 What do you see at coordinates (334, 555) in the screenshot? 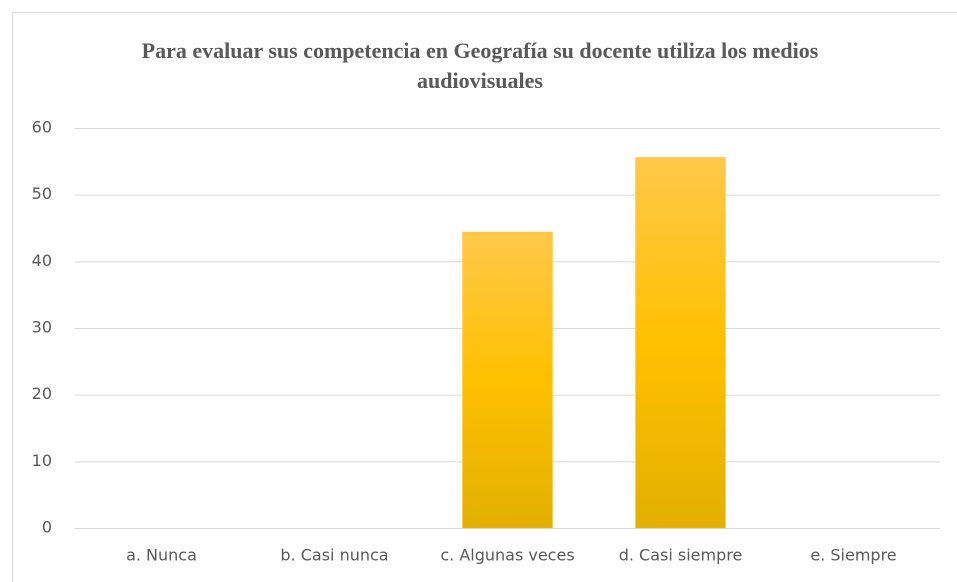
I see `x-tick-label: b. Casi nunca` at bounding box center [334, 555].